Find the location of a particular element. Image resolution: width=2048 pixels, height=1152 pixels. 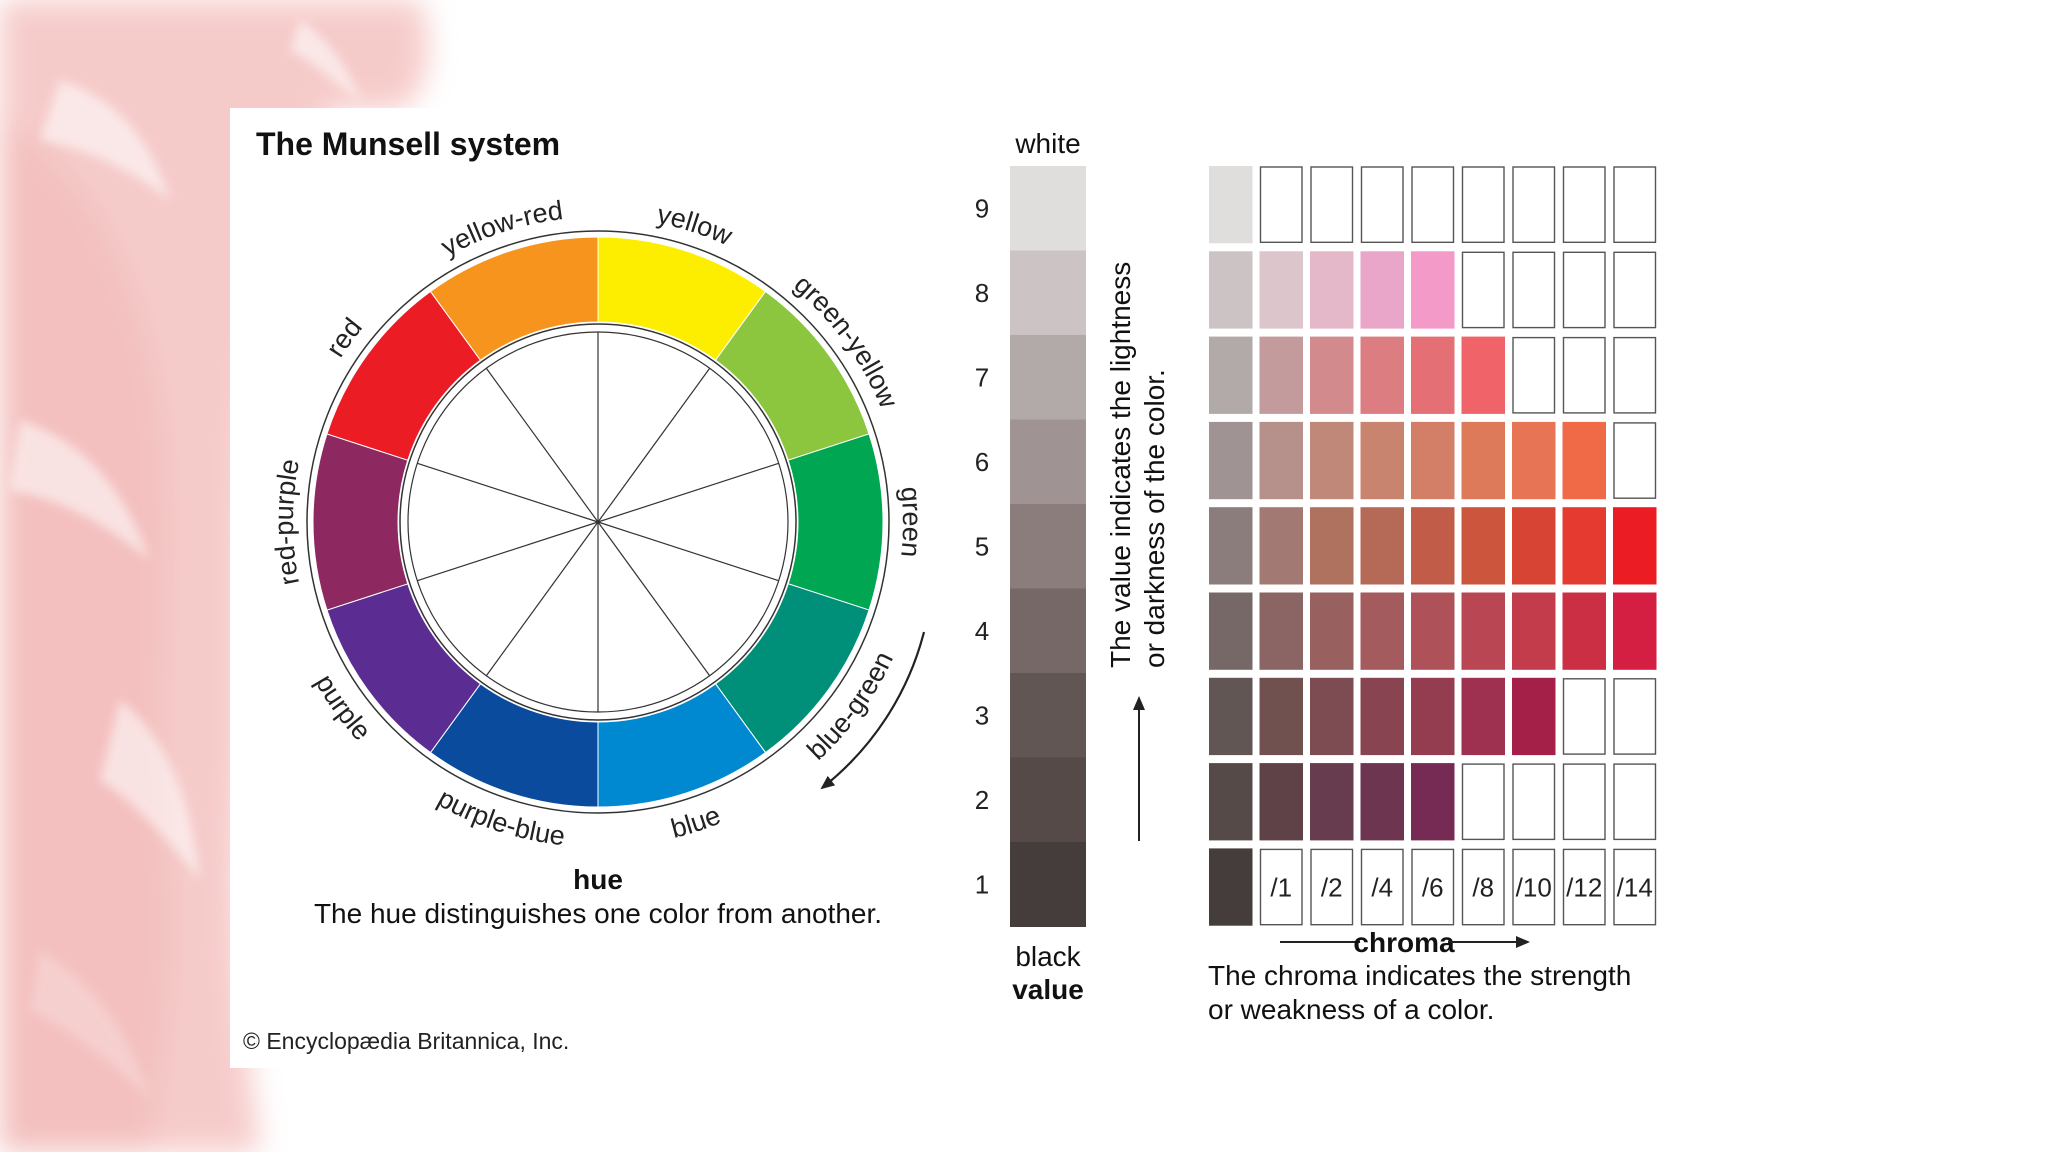

value-heading: value is located at coordinates (1048, 989).